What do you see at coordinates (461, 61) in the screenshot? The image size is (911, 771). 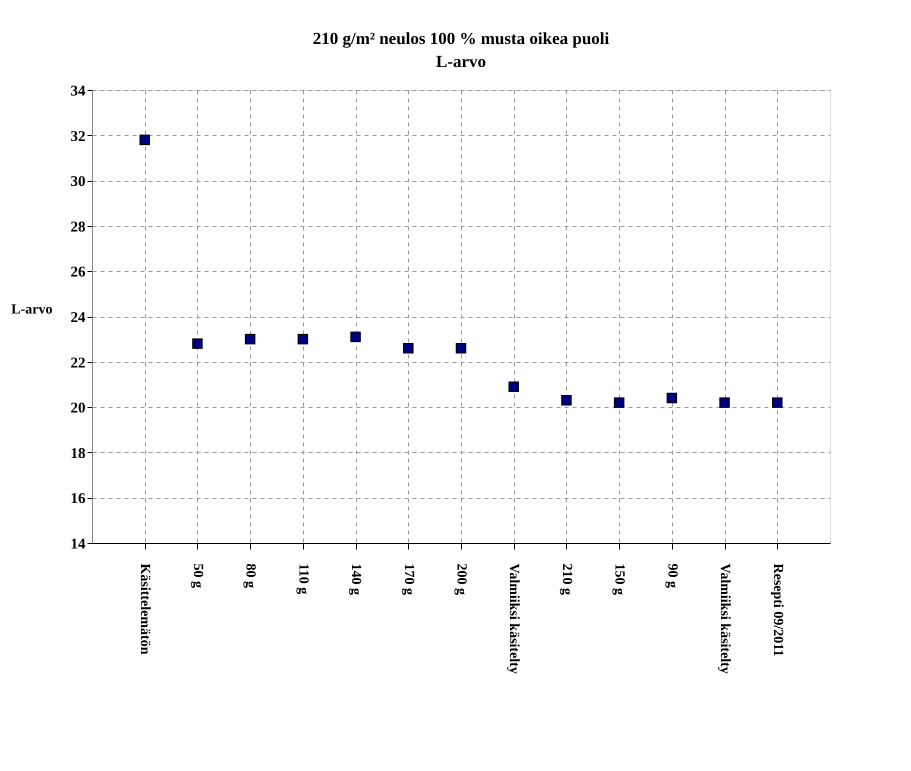 I see `chart-subtitle: L-arvo` at bounding box center [461, 61].